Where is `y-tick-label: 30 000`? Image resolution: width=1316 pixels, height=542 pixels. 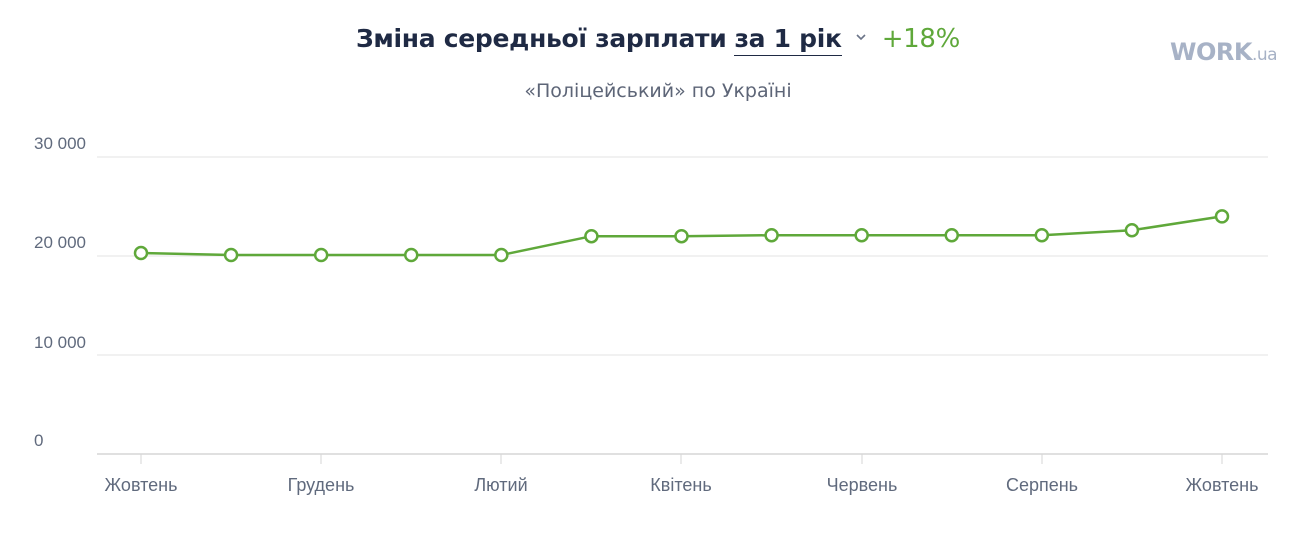 y-tick-label: 30 000 is located at coordinates (60, 143).